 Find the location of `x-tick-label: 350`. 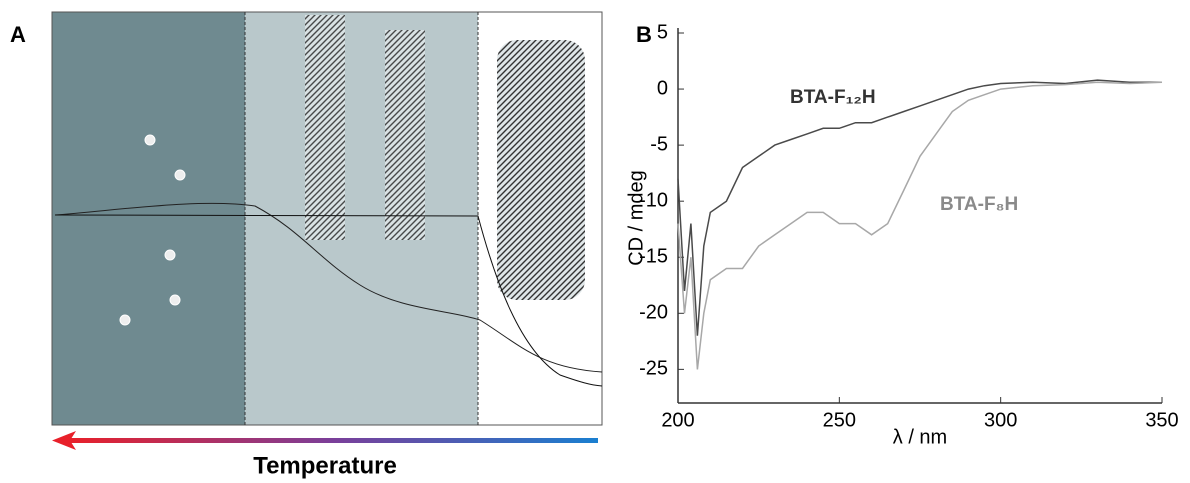

x-tick-label: 350 is located at coordinates (1161, 420).